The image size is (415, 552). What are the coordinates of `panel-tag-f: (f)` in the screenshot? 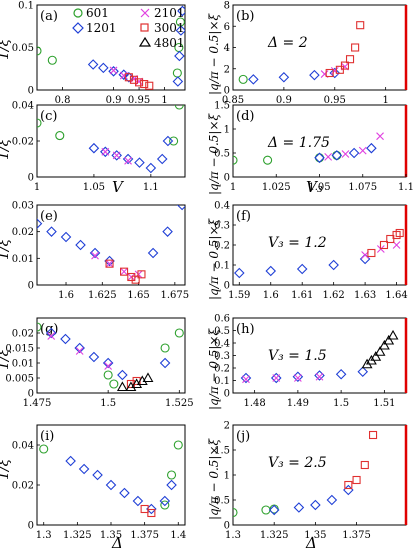 It's located at (243, 216).